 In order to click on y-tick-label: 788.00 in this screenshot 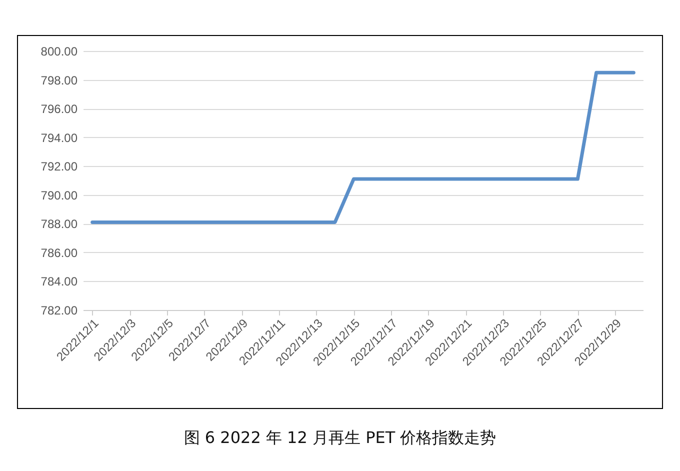, I will do `click(59, 224)`.